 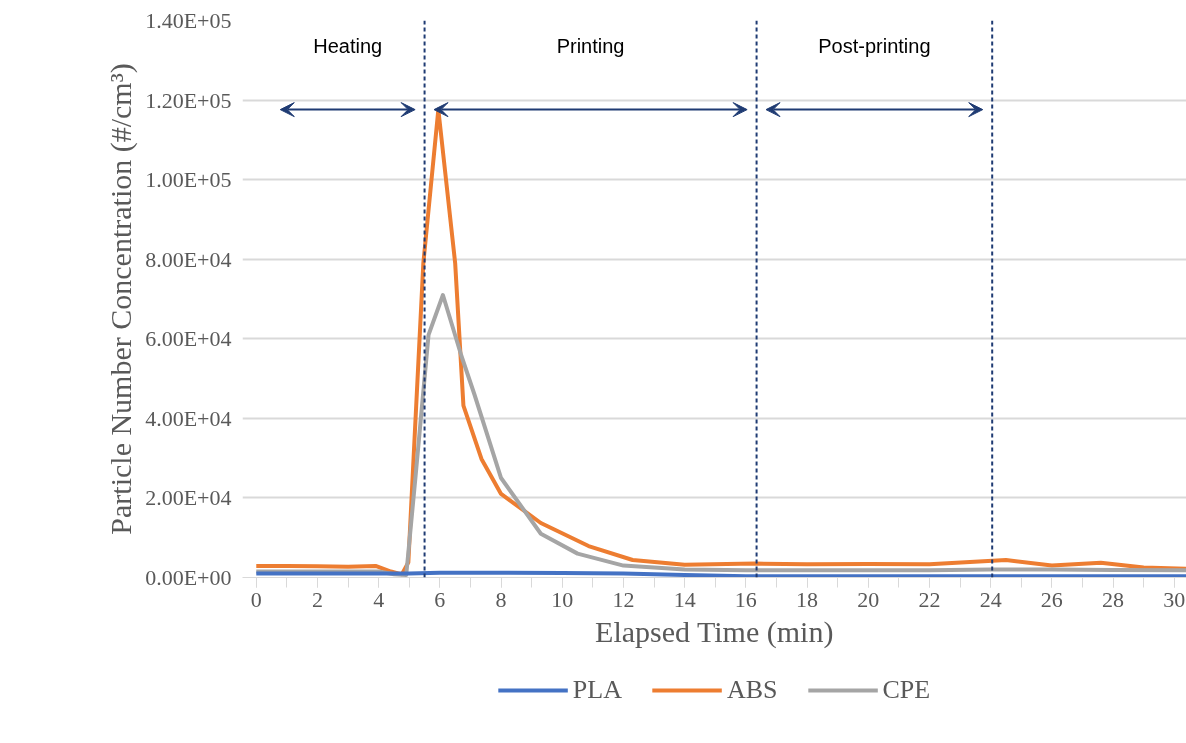 I want to click on x-tick-label: 22, so click(x=929, y=599).